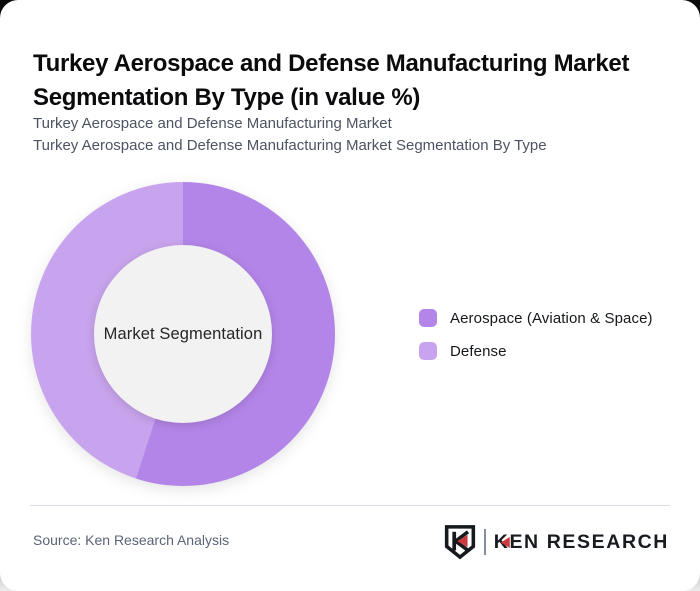 The image size is (700, 591). I want to click on ken-research-logo: KEN RESEARCH, so click(556, 542).